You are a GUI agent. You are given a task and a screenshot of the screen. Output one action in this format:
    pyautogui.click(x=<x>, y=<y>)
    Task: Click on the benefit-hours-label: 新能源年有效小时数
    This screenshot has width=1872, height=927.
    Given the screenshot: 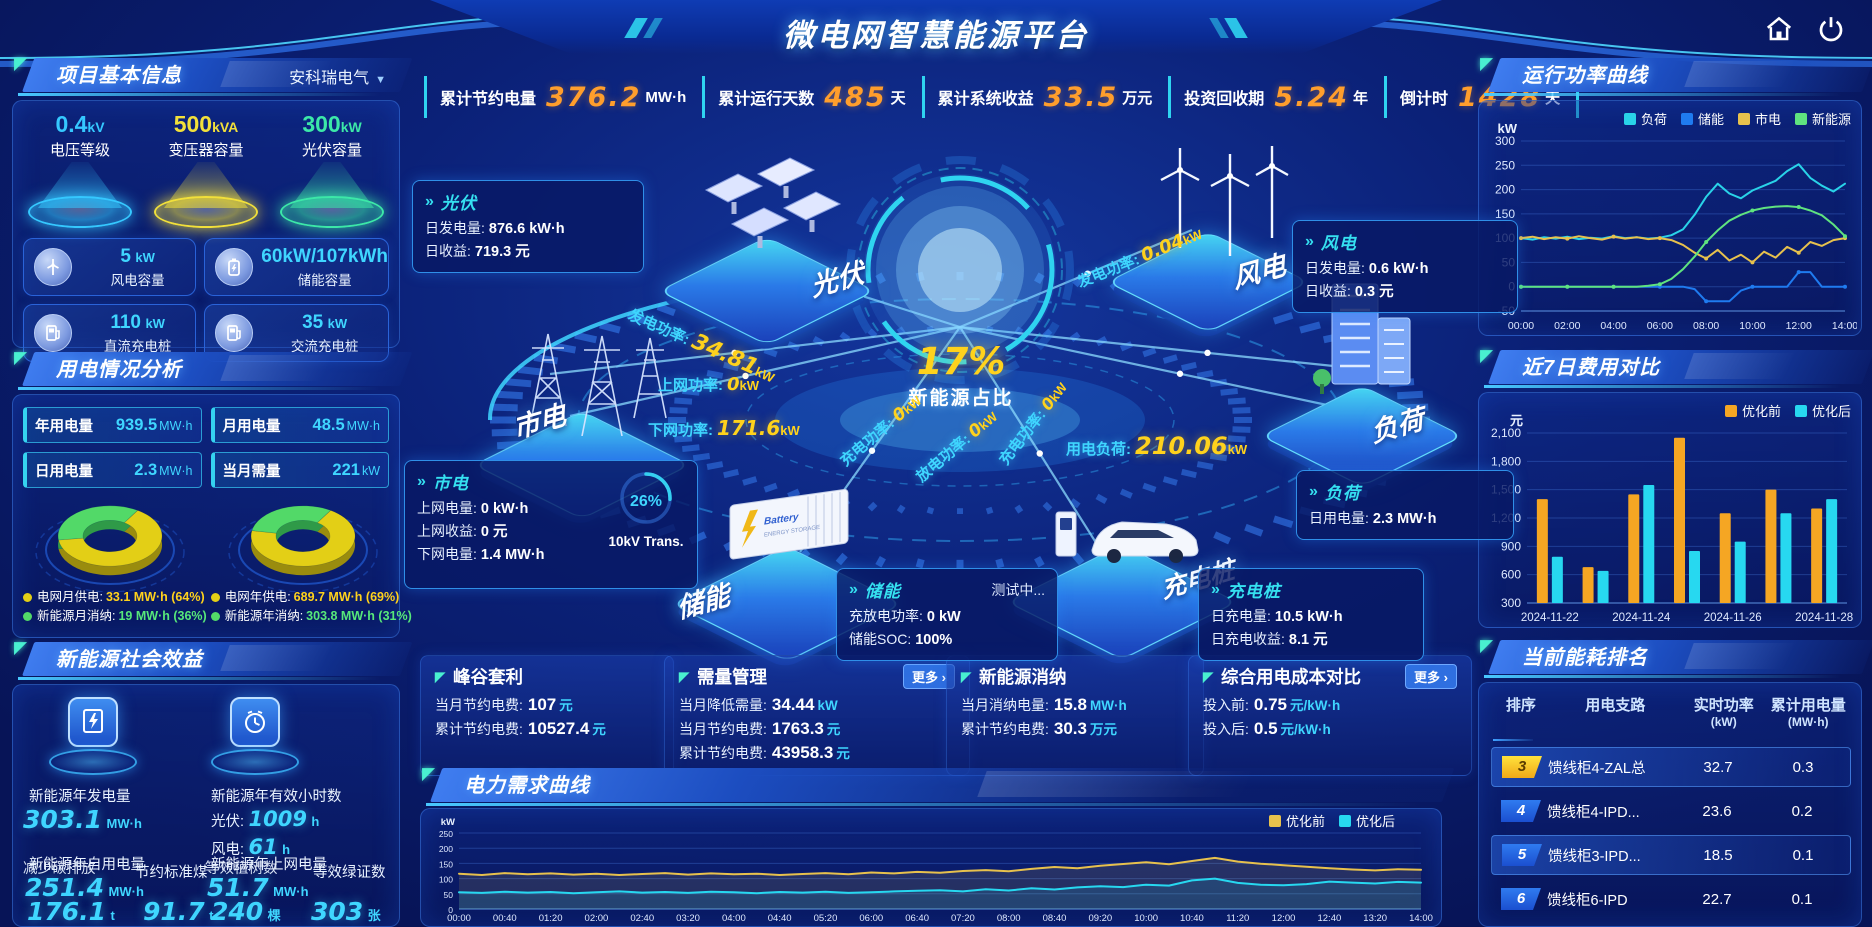 What is the action you would take?
    pyautogui.click(x=276, y=797)
    